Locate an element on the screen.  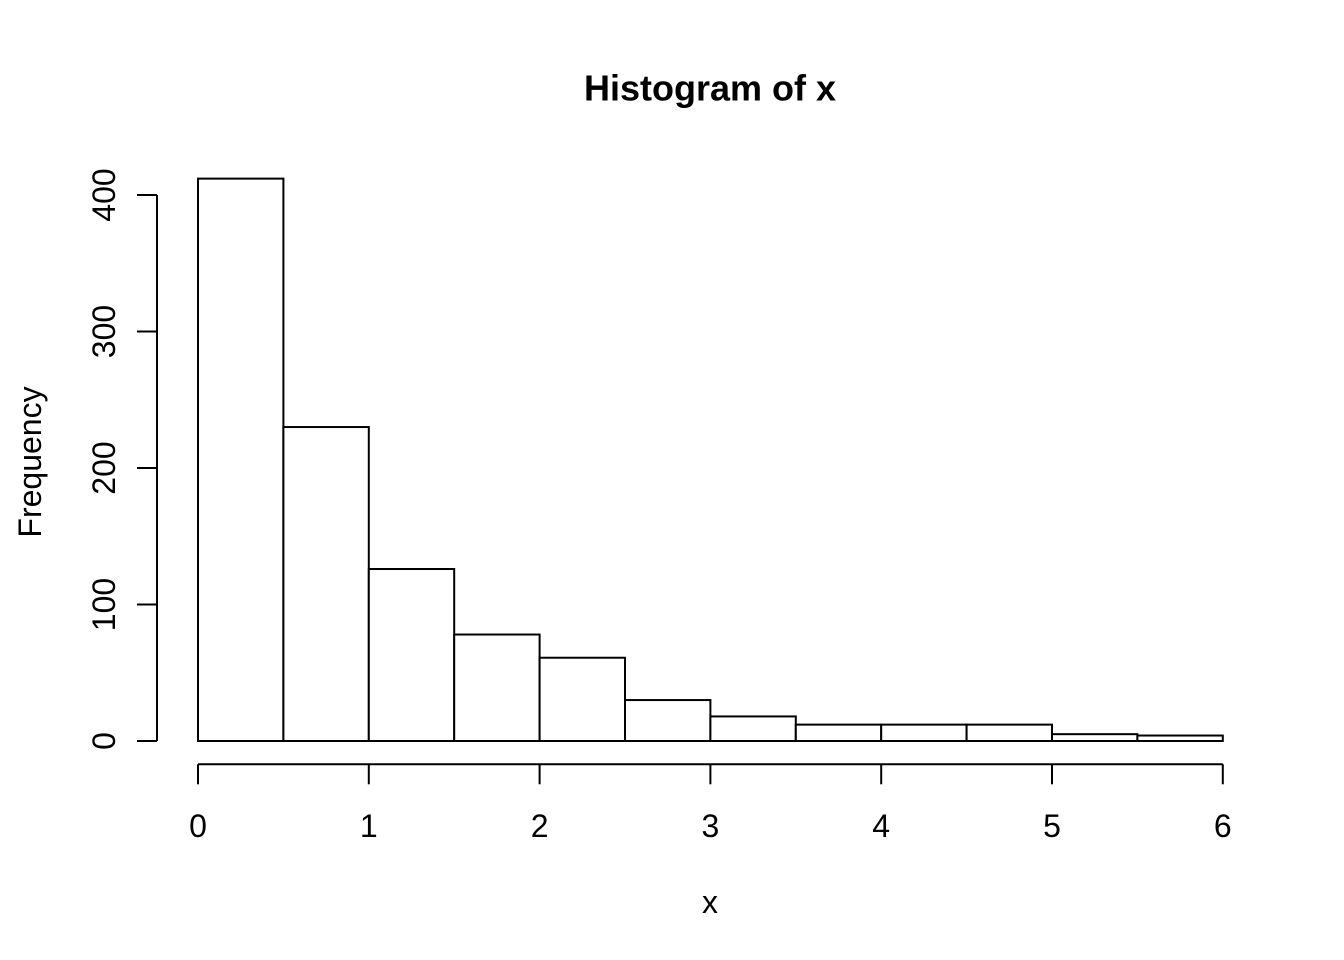
y-tick-label: 200 is located at coordinates (104, 467).